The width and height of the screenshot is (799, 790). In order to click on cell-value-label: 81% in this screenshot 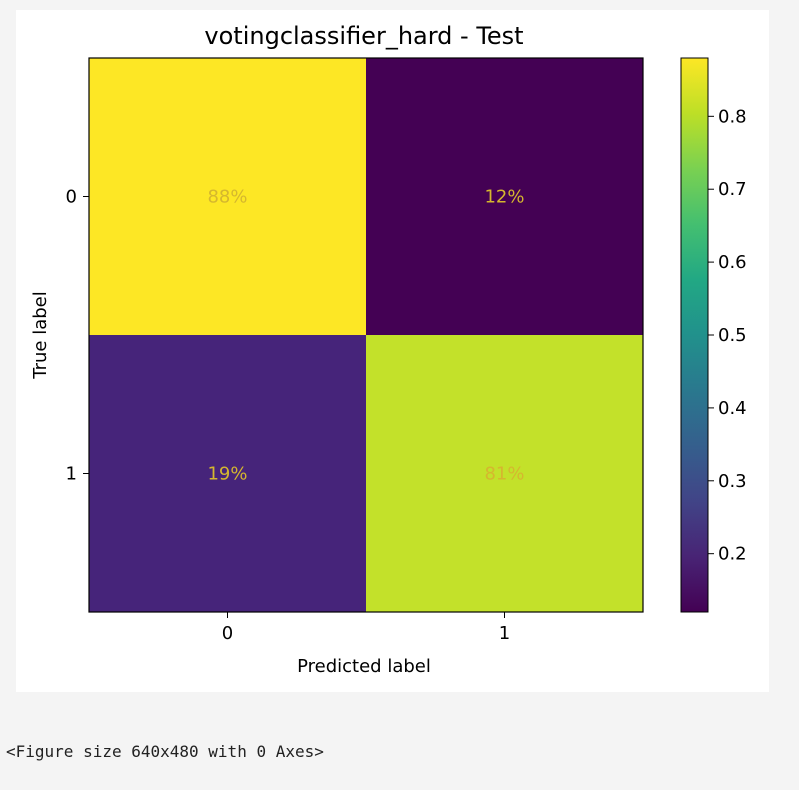, I will do `click(504, 474)`.